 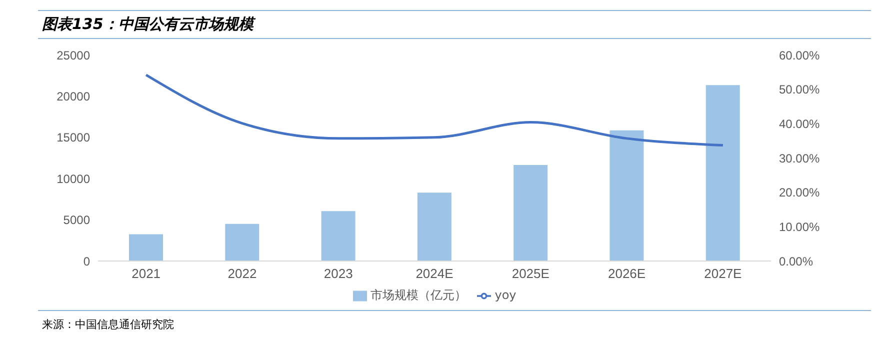 I want to click on chart-title: 图表135：中国公有云市场规模, so click(x=454, y=24).